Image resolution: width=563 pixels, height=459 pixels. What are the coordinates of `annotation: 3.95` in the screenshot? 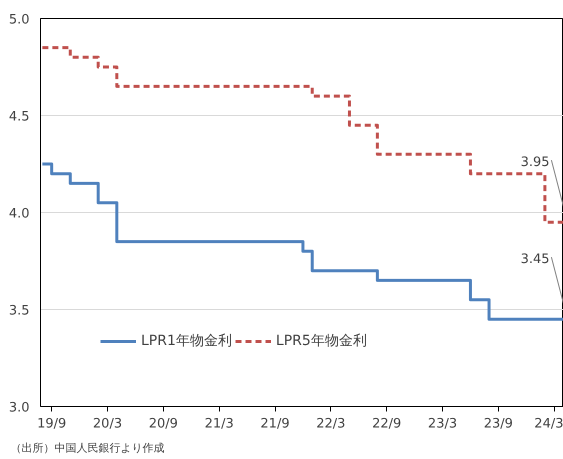 It's located at (535, 162).